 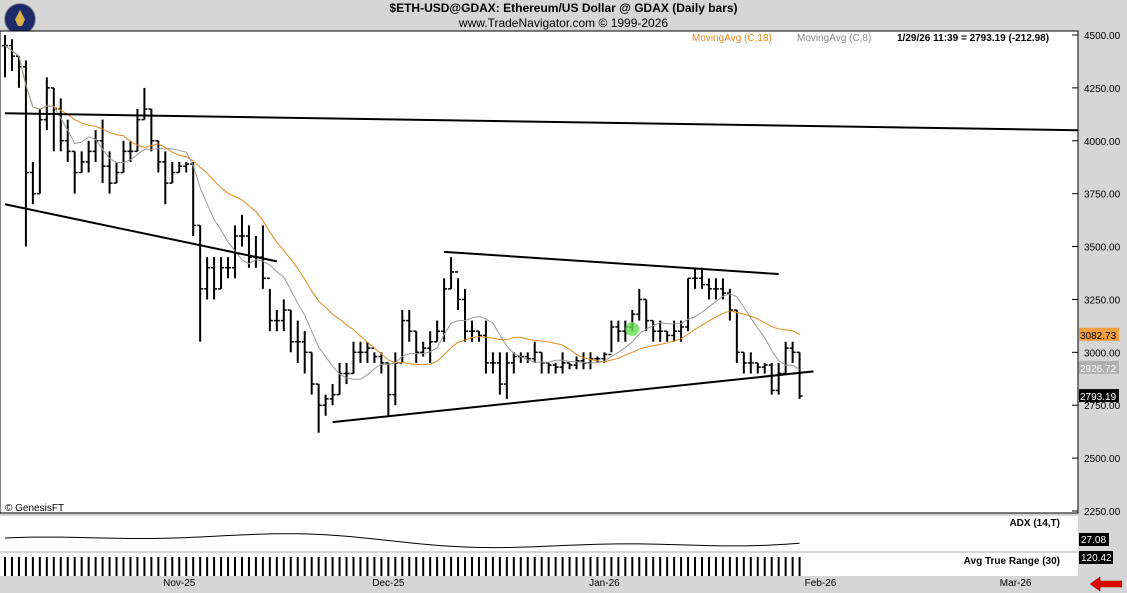 What do you see at coordinates (20, 19) in the screenshot?
I see `trade-navigator-logo-icon` at bounding box center [20, 19].